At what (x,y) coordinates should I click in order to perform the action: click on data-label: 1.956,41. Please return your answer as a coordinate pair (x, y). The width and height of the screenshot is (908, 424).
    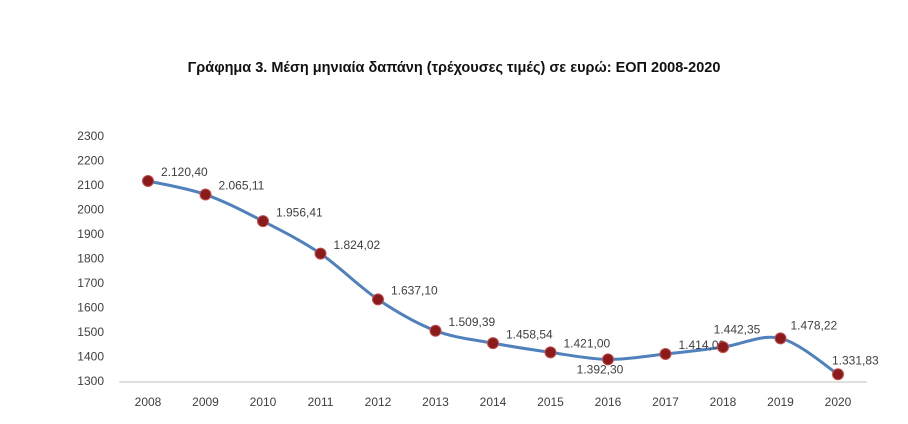
    Looking at the image, I should click on (299, 212).